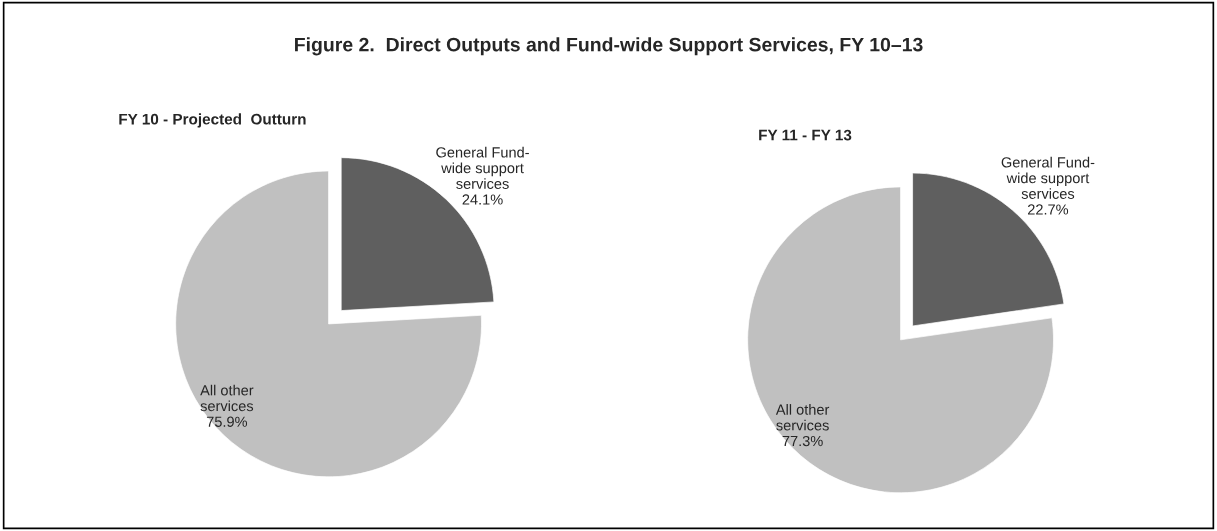 The width and height of the screenshot is (1217, 531). Describe the element at coordinates (609, 46) in the screenshot. I see `text: Figure 2. Direct Outputs and Fund-wide Support Services, FY 10–13` at that location.